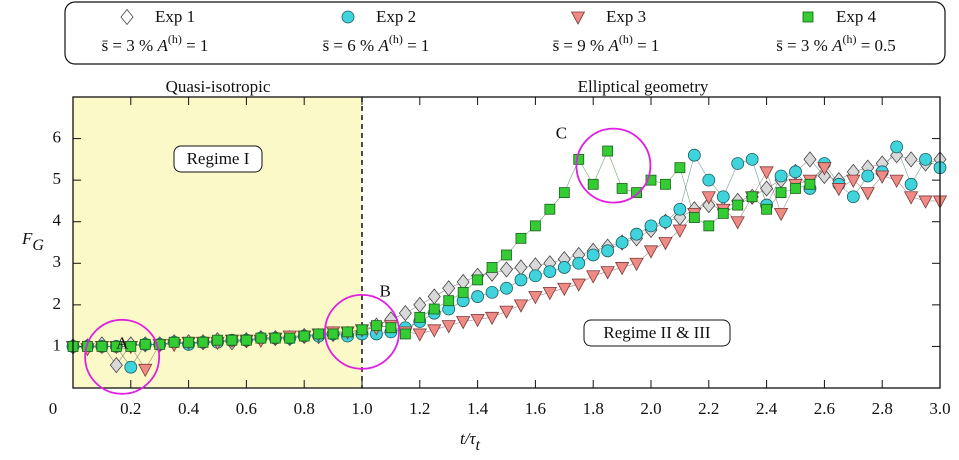  What do you see at coordinates (478, 408) in the screenshot?
I see `x-tick-label: 1.4` at bounding box center [478, 408].